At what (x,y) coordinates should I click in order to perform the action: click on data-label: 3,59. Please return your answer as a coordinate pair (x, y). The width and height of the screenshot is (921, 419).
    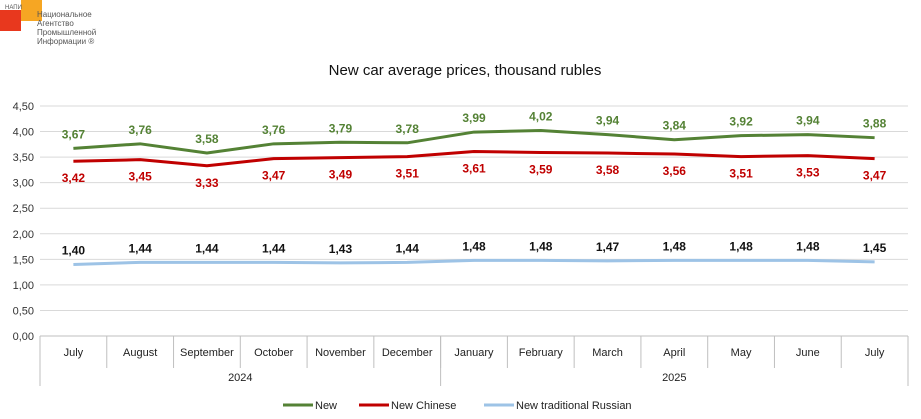
    Looking at the image, I should click on (541, 170).